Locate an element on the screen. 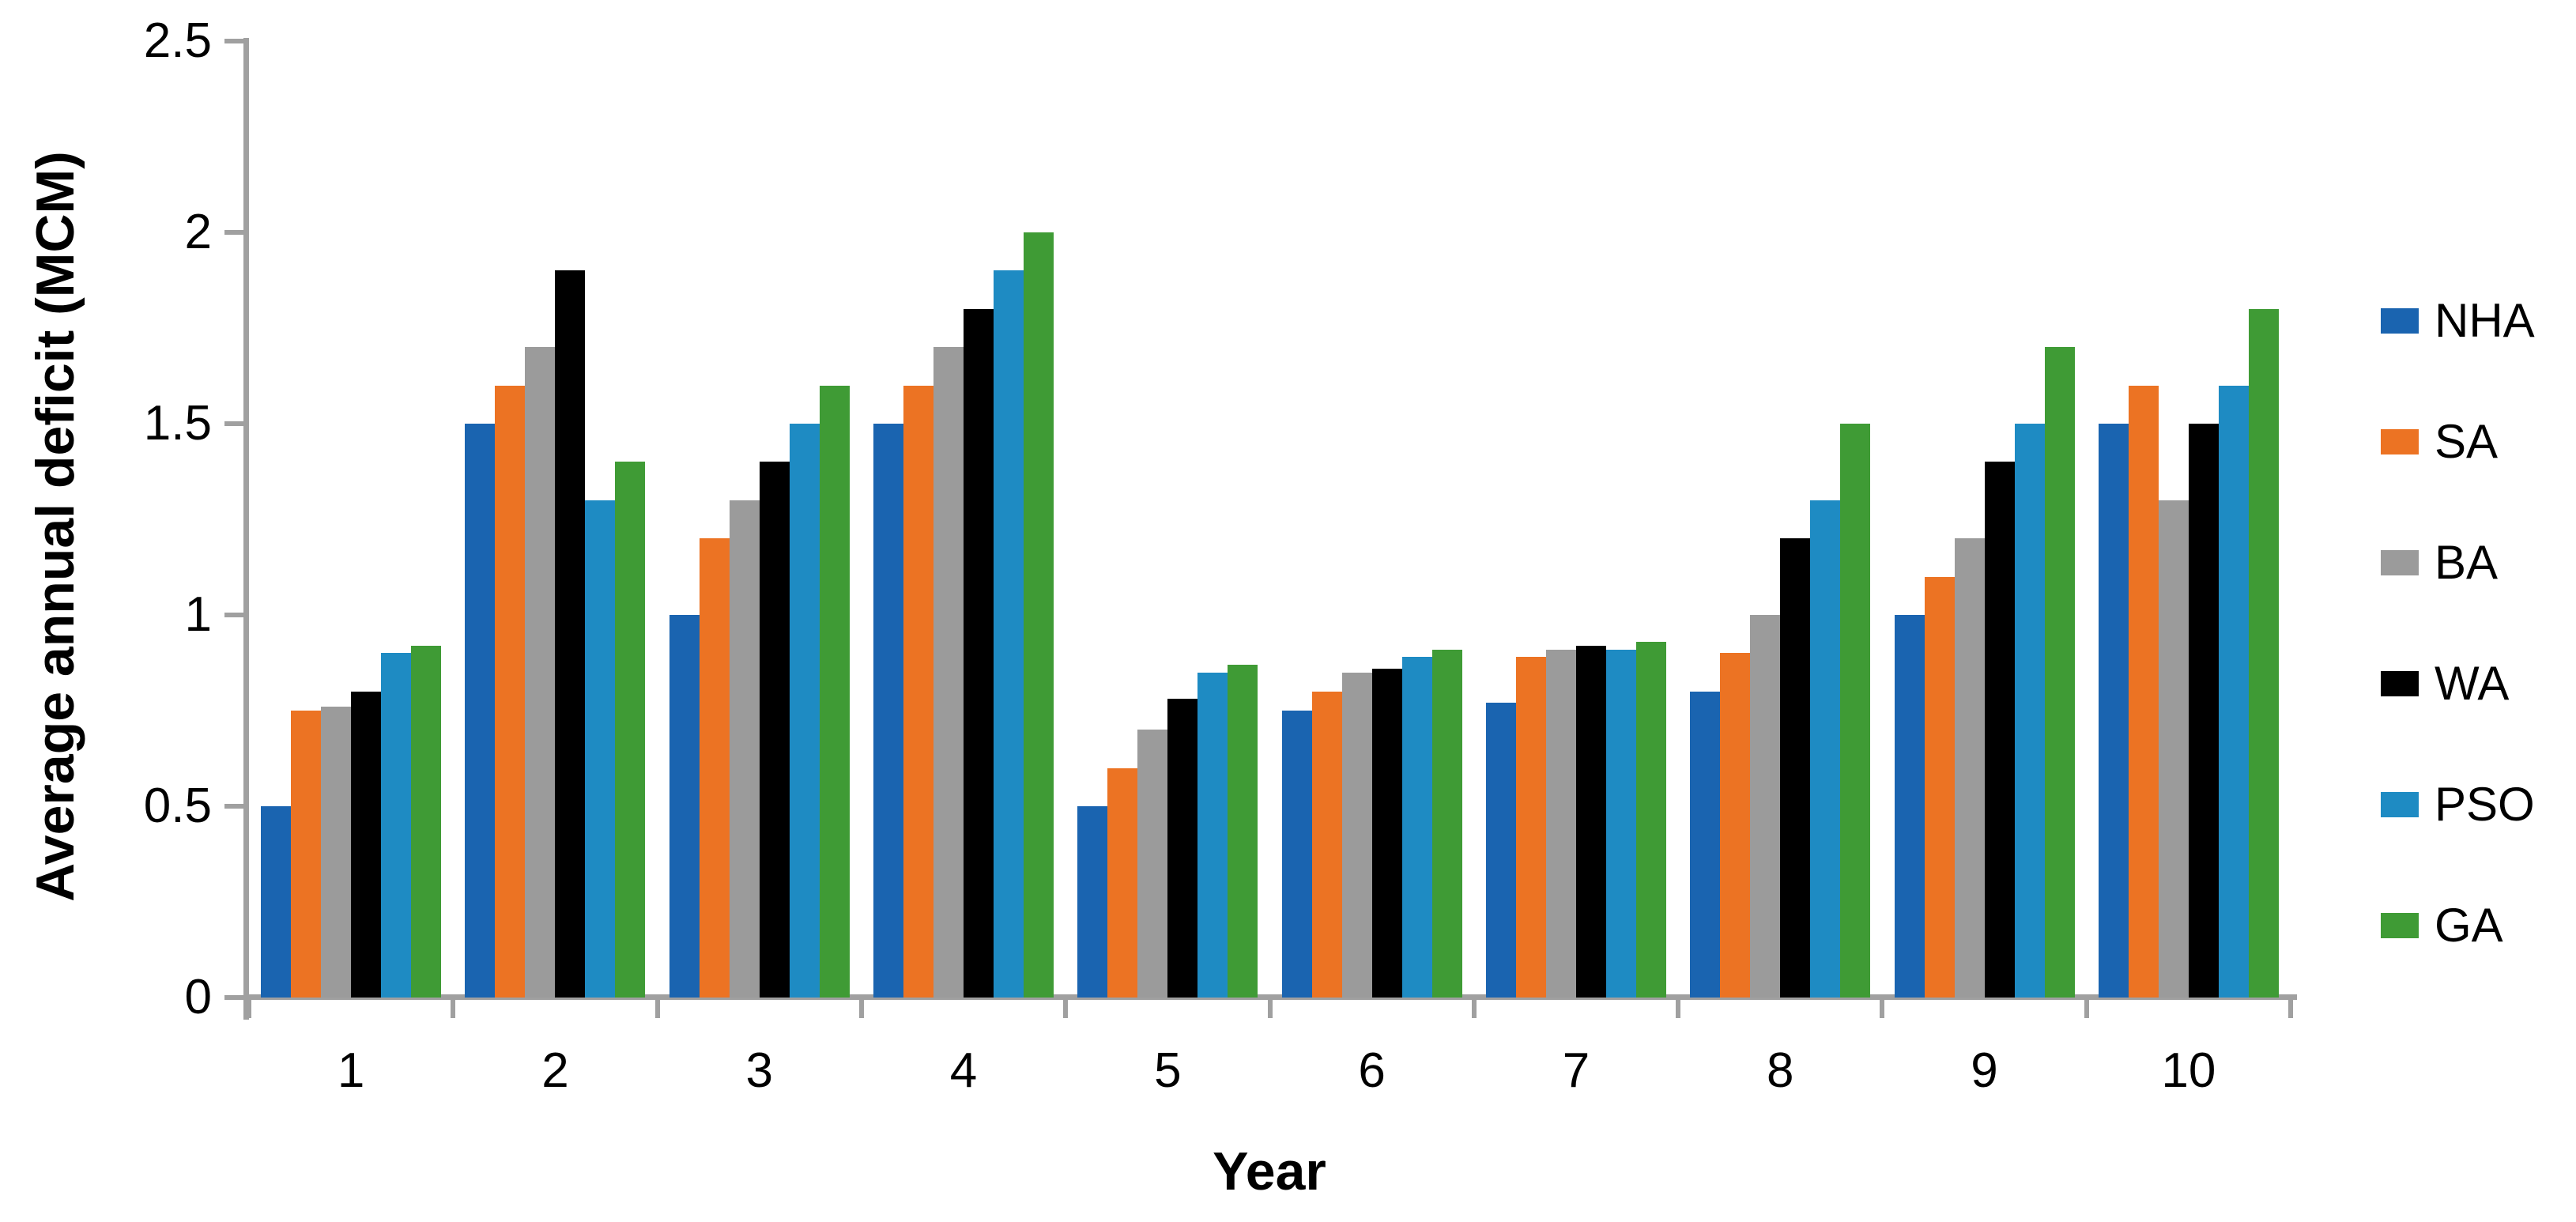  legend-swatch-PSO is located at coordinates (2400, 804).